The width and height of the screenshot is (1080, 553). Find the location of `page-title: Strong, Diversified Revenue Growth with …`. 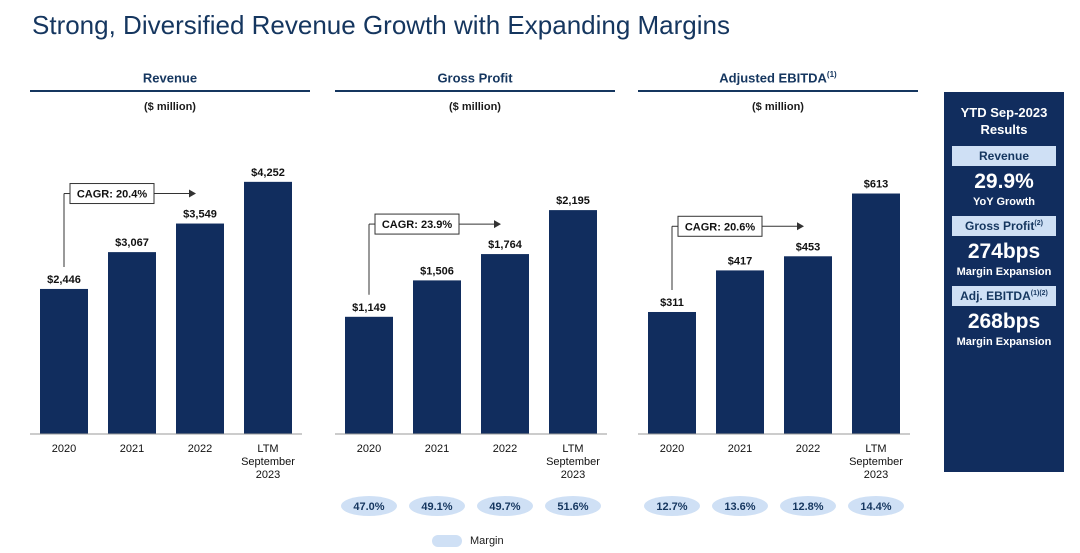

page-title: Strong, Diversified Revenue Growth with … is located at coordinates (381, 25).